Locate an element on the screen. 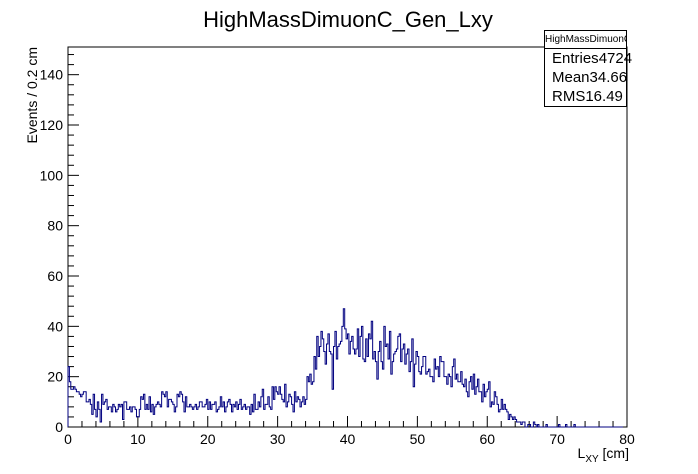 Image resolution: width=698 pixels, height=474 pixels. stats-mean-label: Mean is located at coordinates (571, 77).